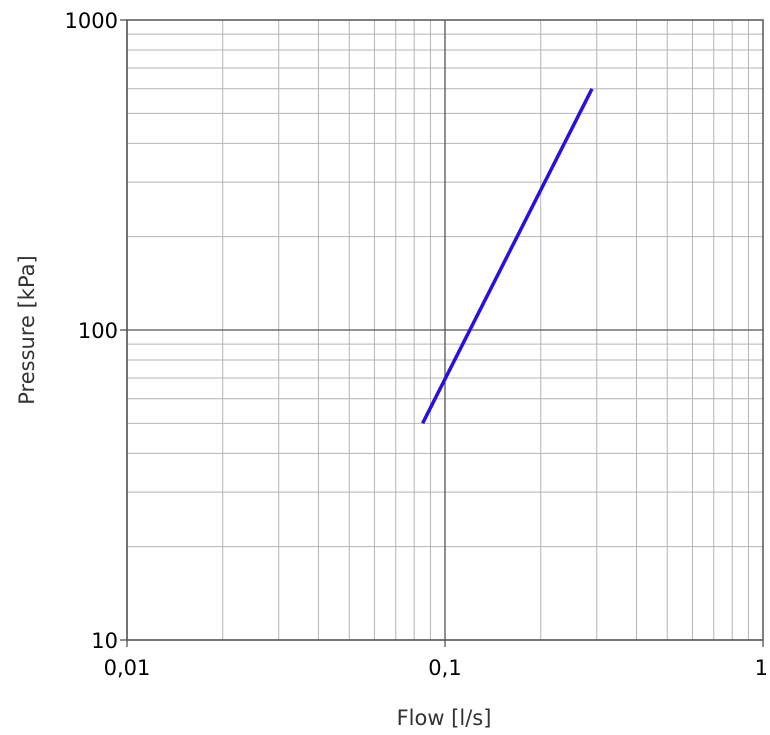 The height and width of the screenshot is (735, 770). I want to click on y-axis-title: Pressure [kPa], so click(27, 329).